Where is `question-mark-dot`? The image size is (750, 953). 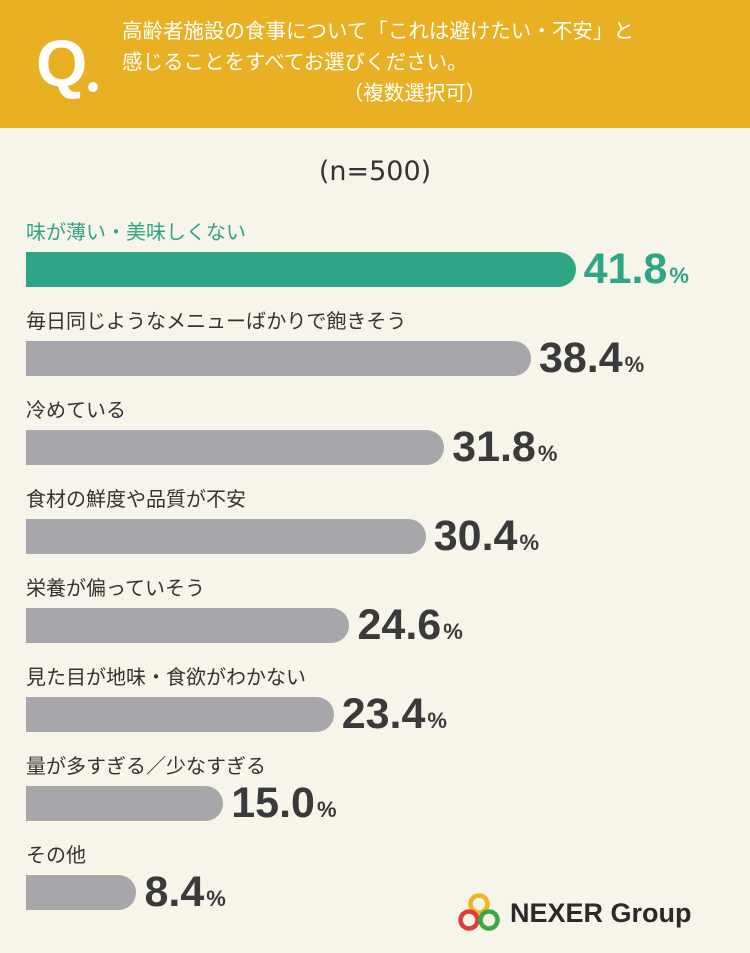
question-mark-dot is located at coordinates (93, 87).